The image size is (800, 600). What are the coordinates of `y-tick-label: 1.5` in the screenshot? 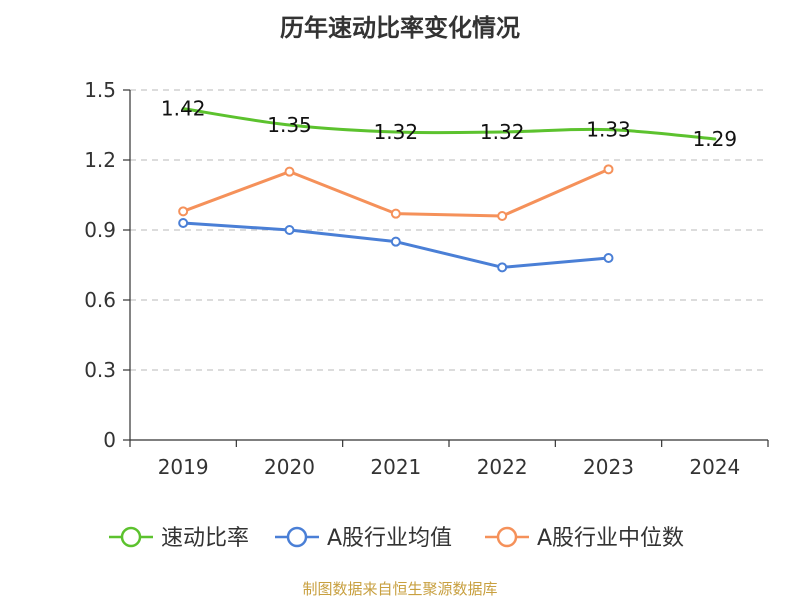 It's located at (100, 90).